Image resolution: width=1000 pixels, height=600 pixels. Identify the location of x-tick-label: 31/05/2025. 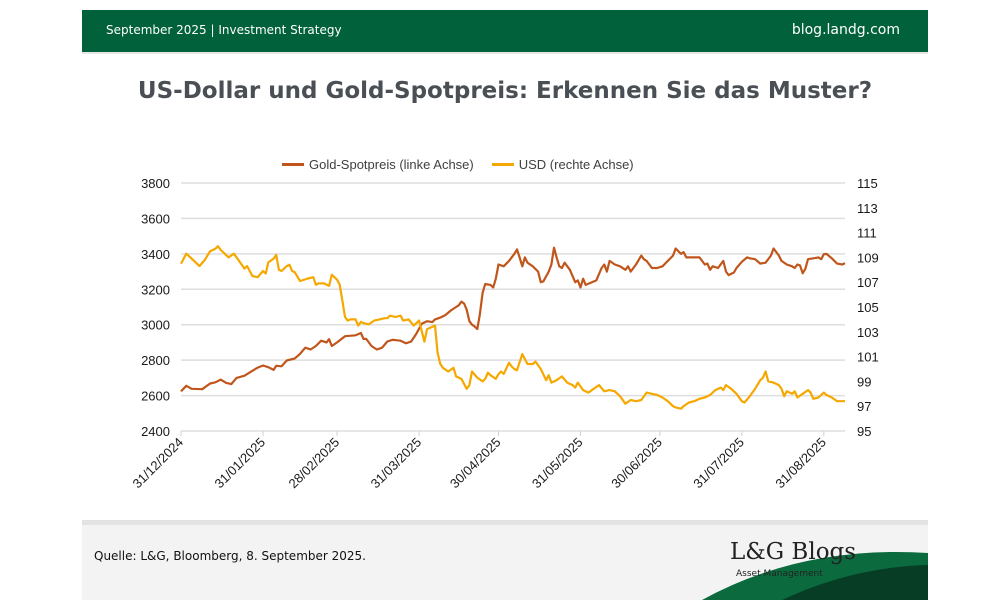
(557, 463).